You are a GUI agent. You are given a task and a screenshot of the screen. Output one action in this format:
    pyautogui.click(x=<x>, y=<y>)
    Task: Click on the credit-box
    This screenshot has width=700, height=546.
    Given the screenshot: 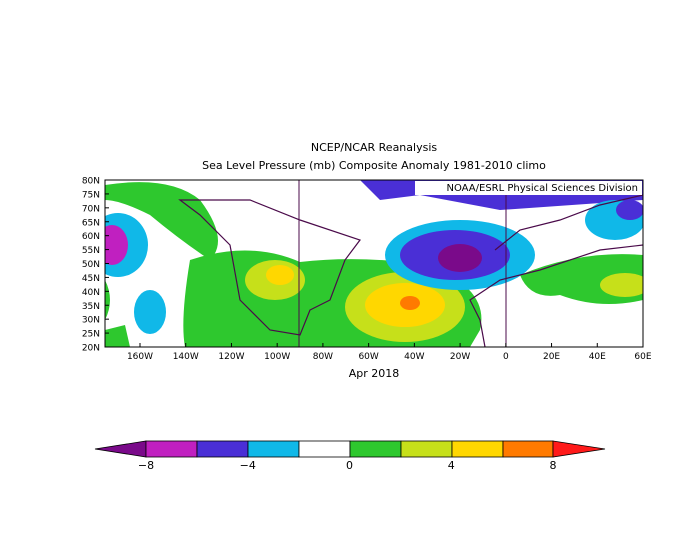 What is the action you would take?
    pyautogui.click(x=528, y=188)
    